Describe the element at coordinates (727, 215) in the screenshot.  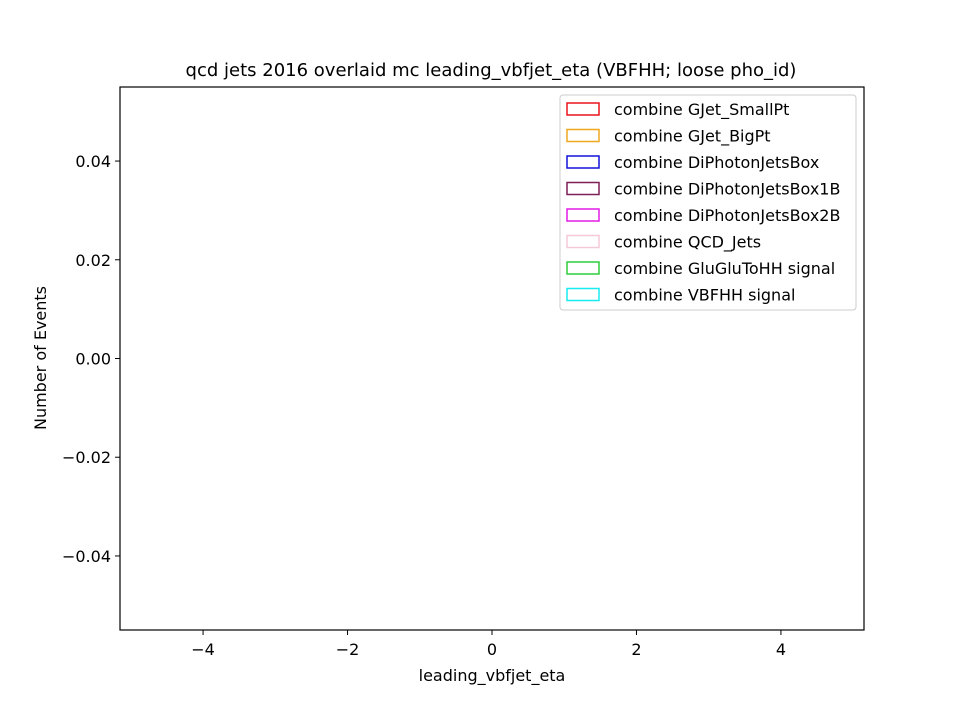
I see `legend-label: combine DiPhotonJetsBox2B` at that location.